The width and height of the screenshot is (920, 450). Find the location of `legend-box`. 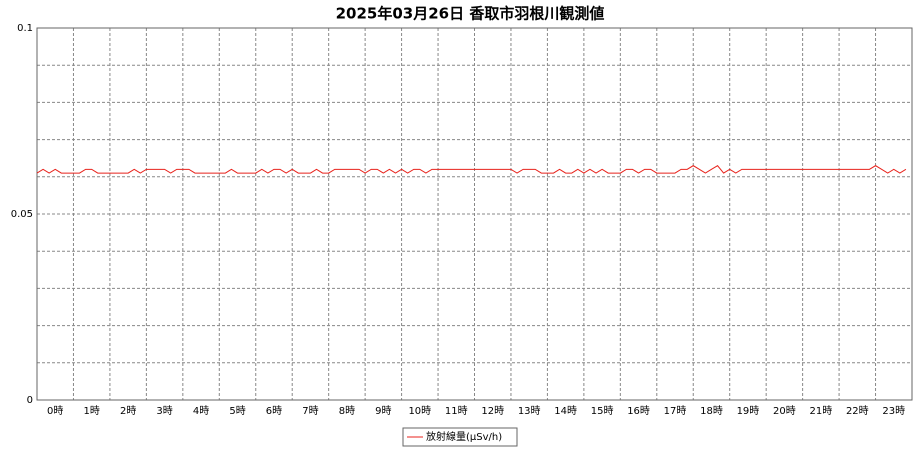

legend-box is located at coordinates (460, 437).